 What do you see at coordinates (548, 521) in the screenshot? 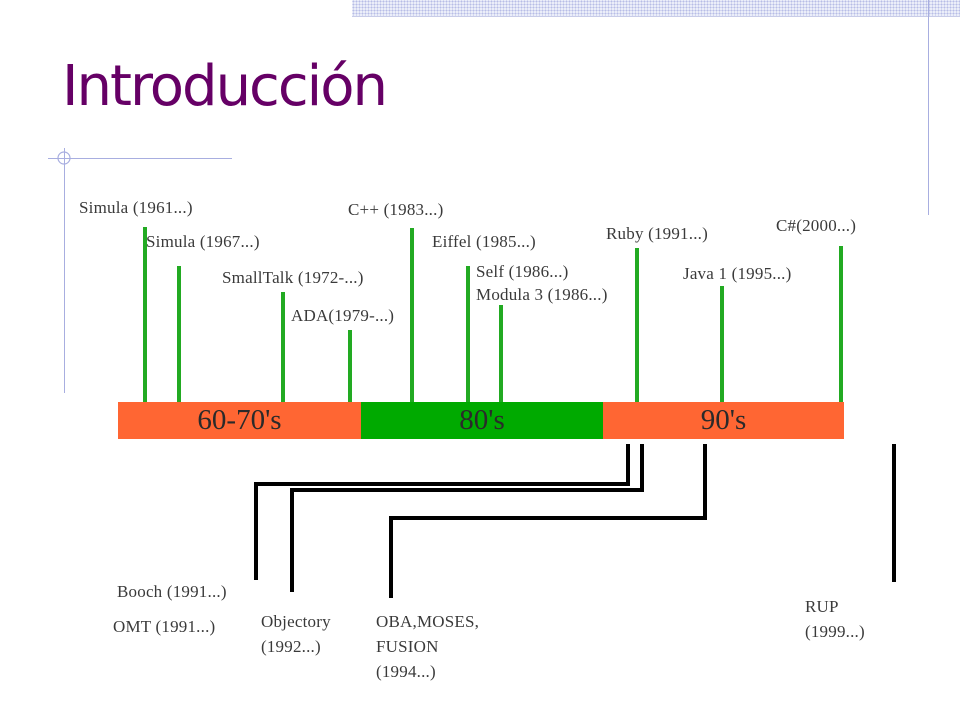
I see `oba-connector` at bounding box center [548, 521].